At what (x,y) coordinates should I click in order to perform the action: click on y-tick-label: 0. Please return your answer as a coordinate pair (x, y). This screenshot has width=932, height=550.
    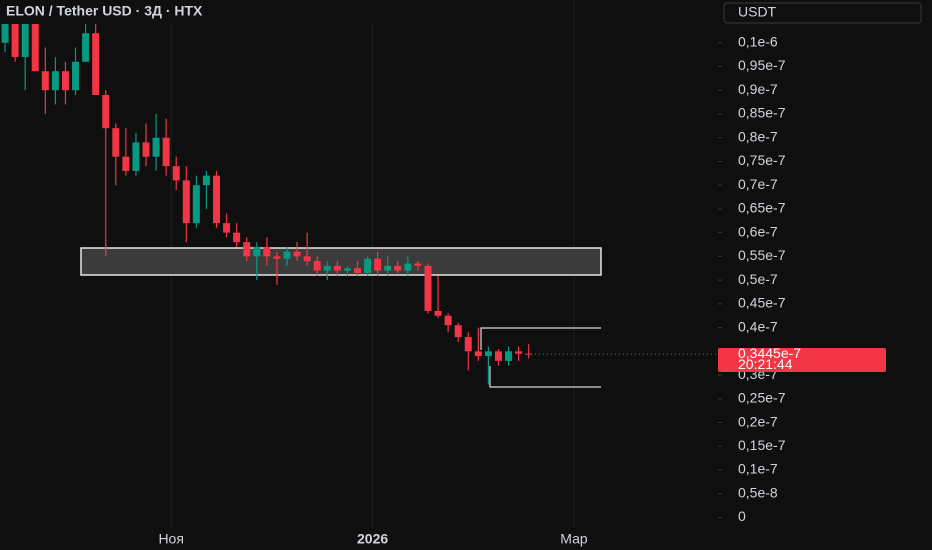
    Looking at the image, I should click on (742, 516).